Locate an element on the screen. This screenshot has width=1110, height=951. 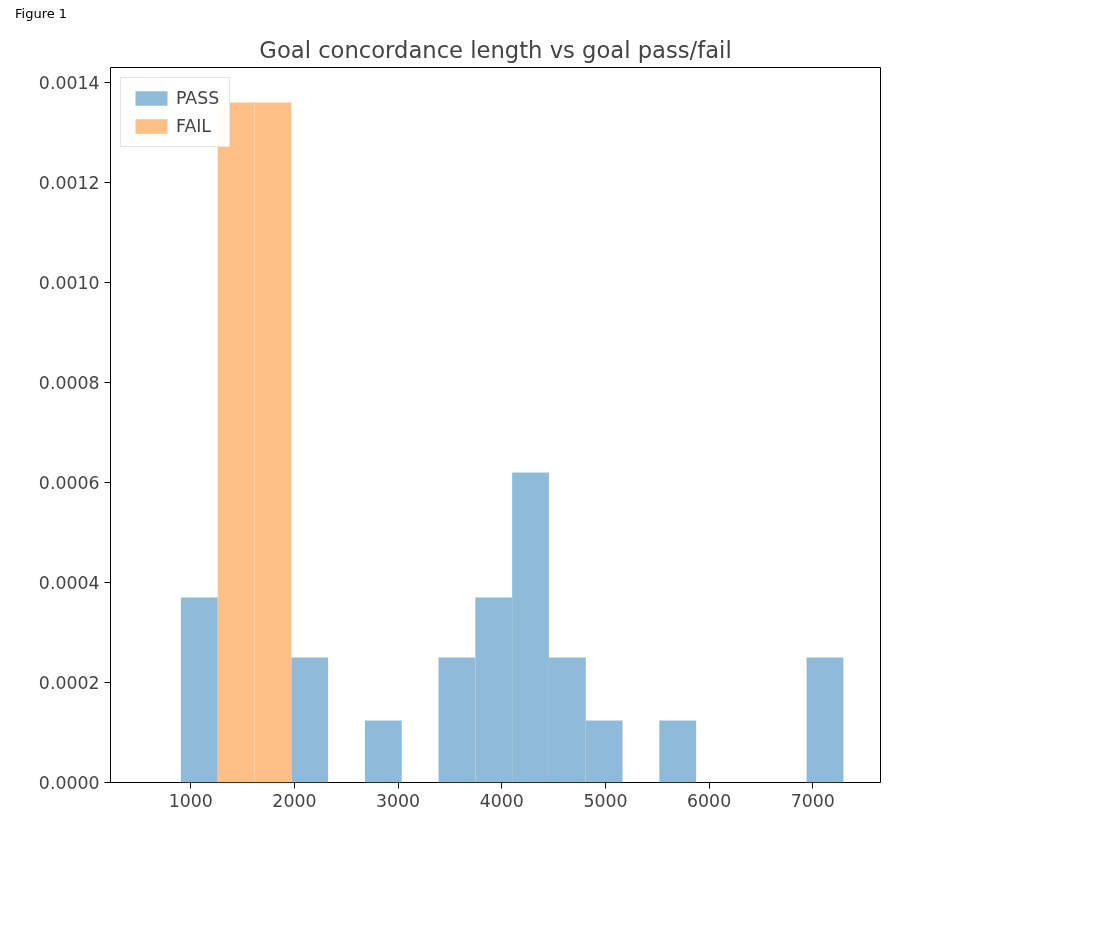
y-tick-label: 0.0010 is located at coordinates (69, 282).